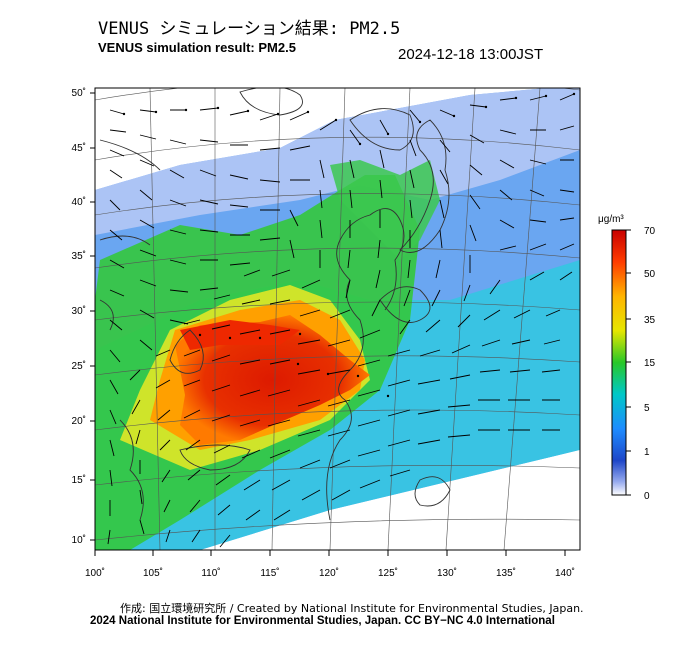  I want to click on lon-tick-105: 105˚, so click(153, 573).